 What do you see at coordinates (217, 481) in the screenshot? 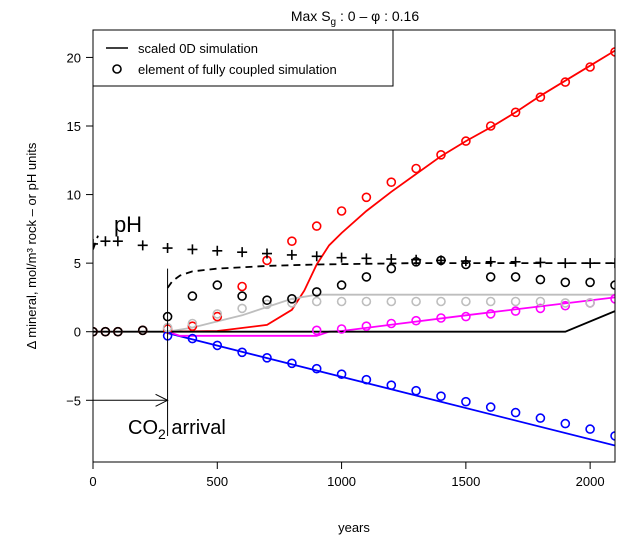
I see `x-tick-label: 500` at bounding box center [217, 481].